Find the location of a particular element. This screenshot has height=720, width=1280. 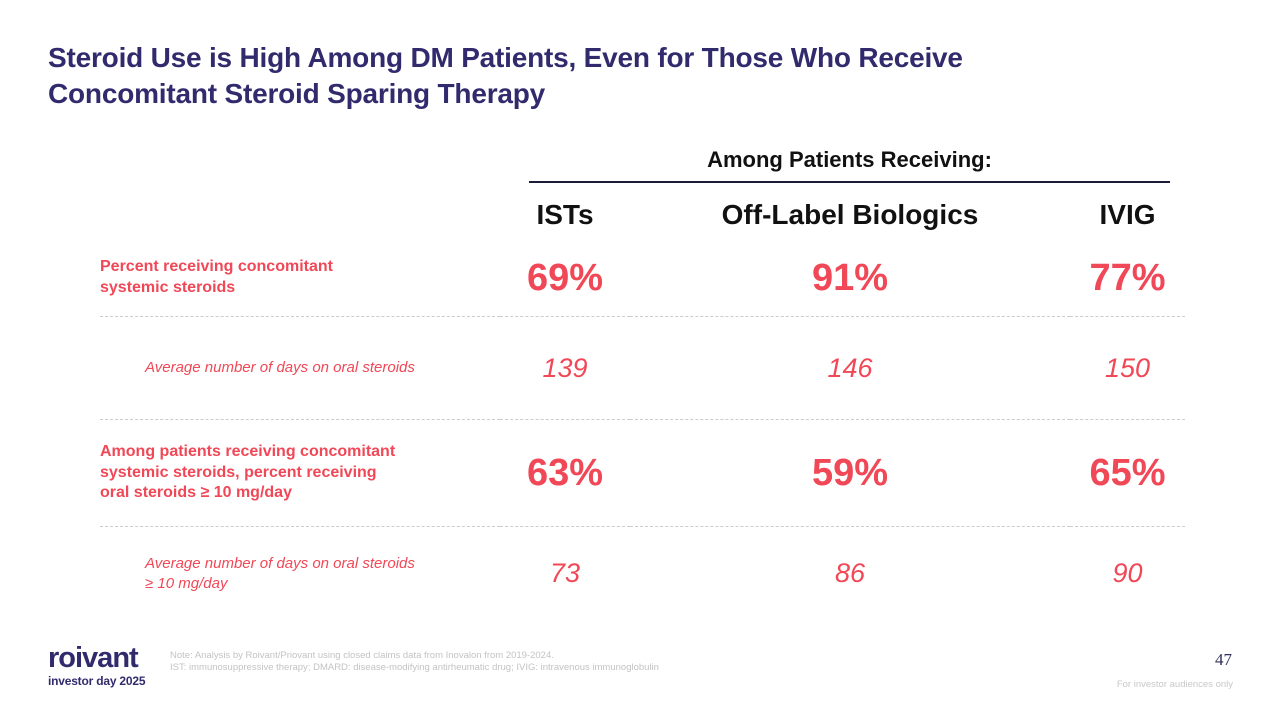

table-cell: 69% is located at coordinates (565, 278).